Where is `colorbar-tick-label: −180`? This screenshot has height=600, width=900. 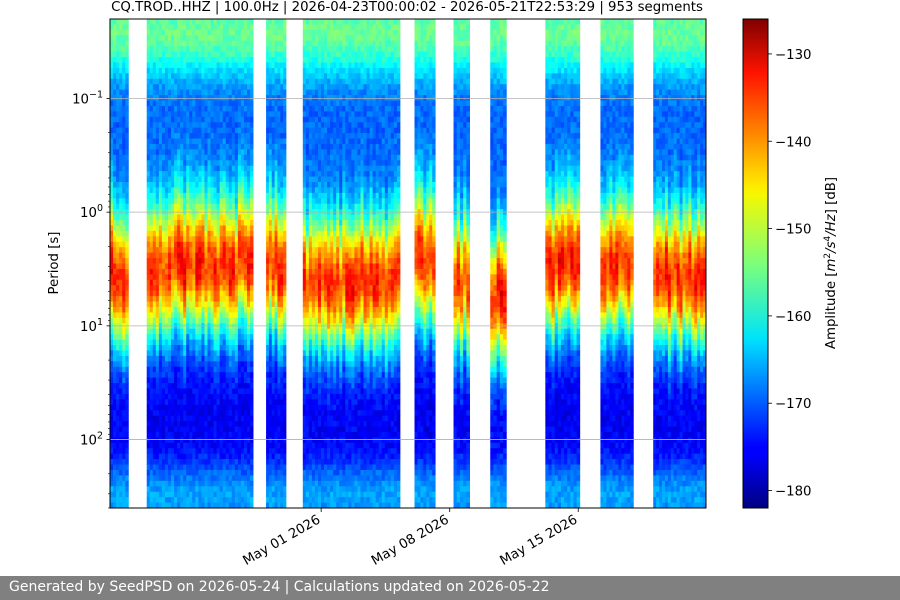
colorbar-tick-label: −180 is located at coordinates (793, 492).